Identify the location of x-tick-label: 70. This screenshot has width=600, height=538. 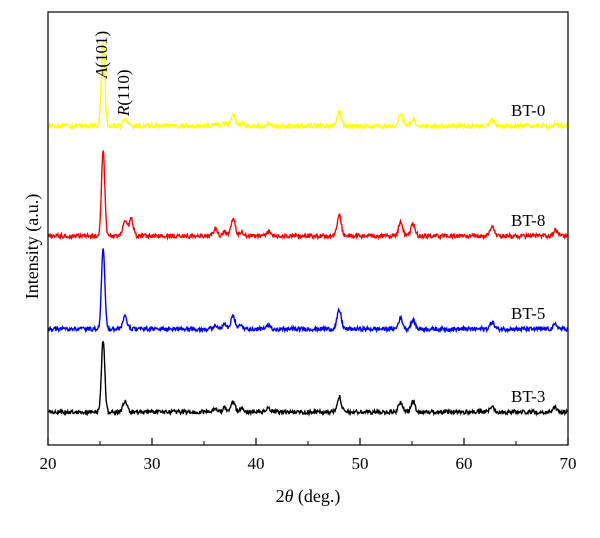
(568, 463).